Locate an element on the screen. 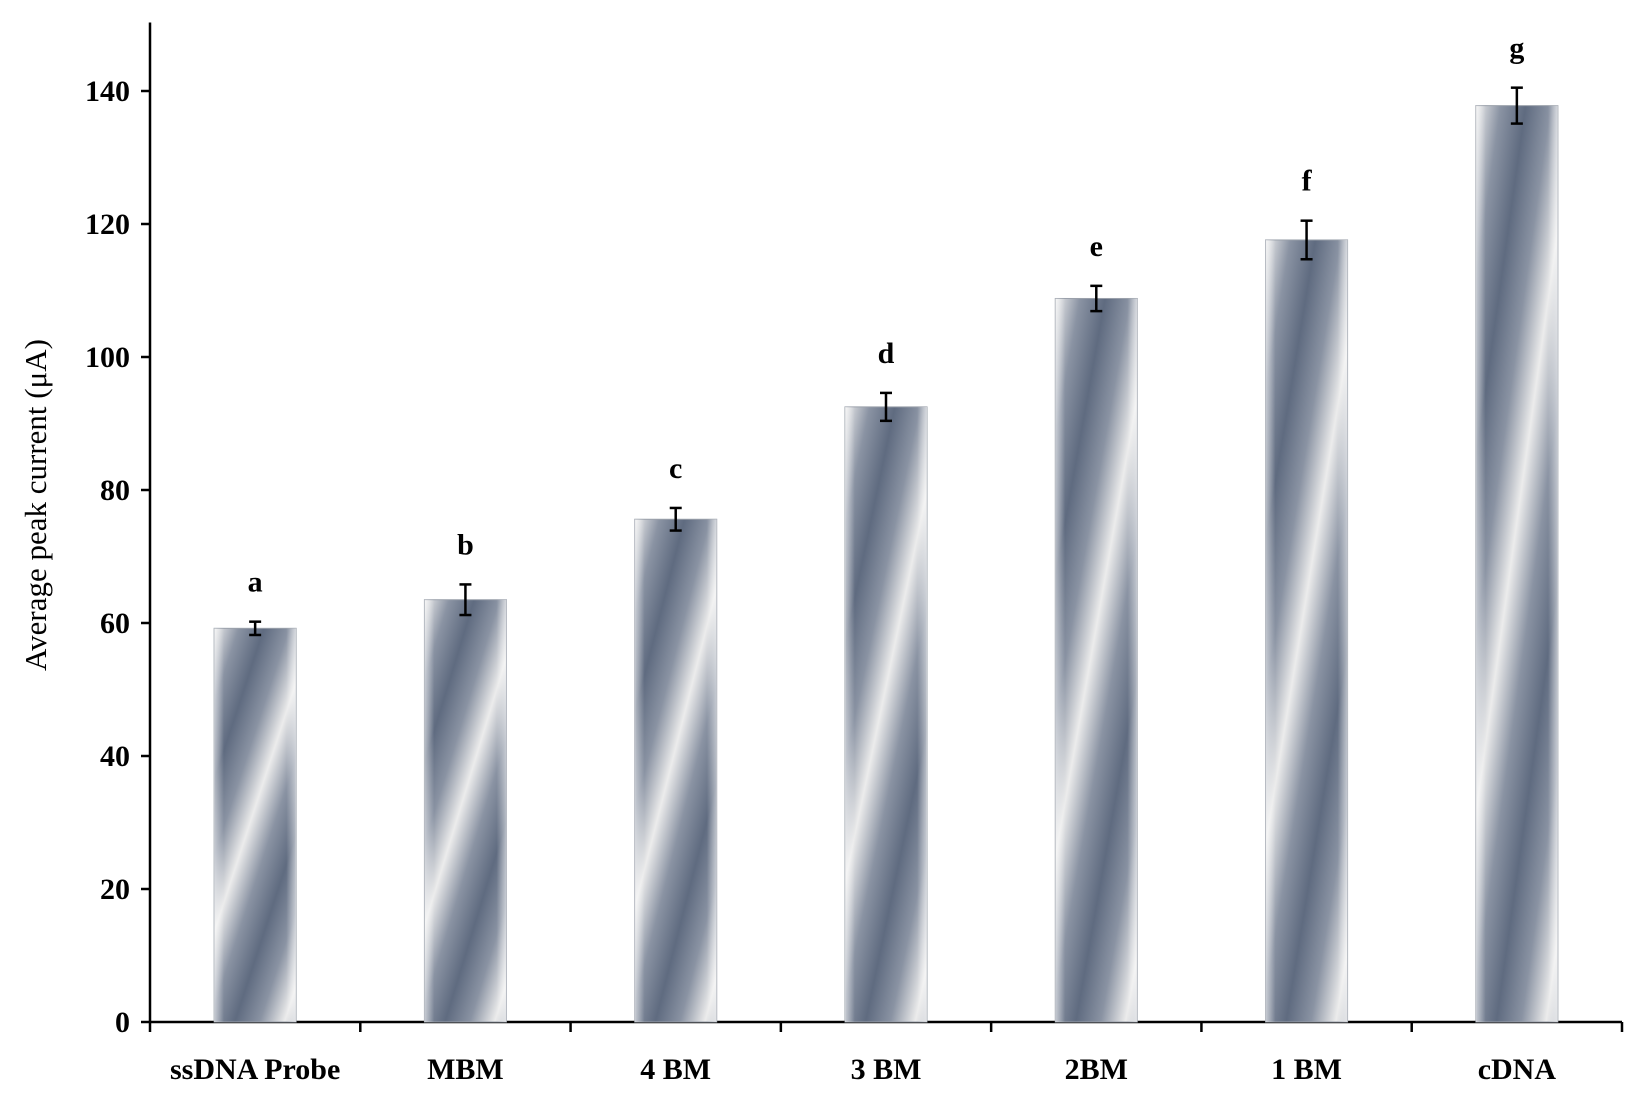  category-label: 1 BM is located at coordinates (1306, 1069).